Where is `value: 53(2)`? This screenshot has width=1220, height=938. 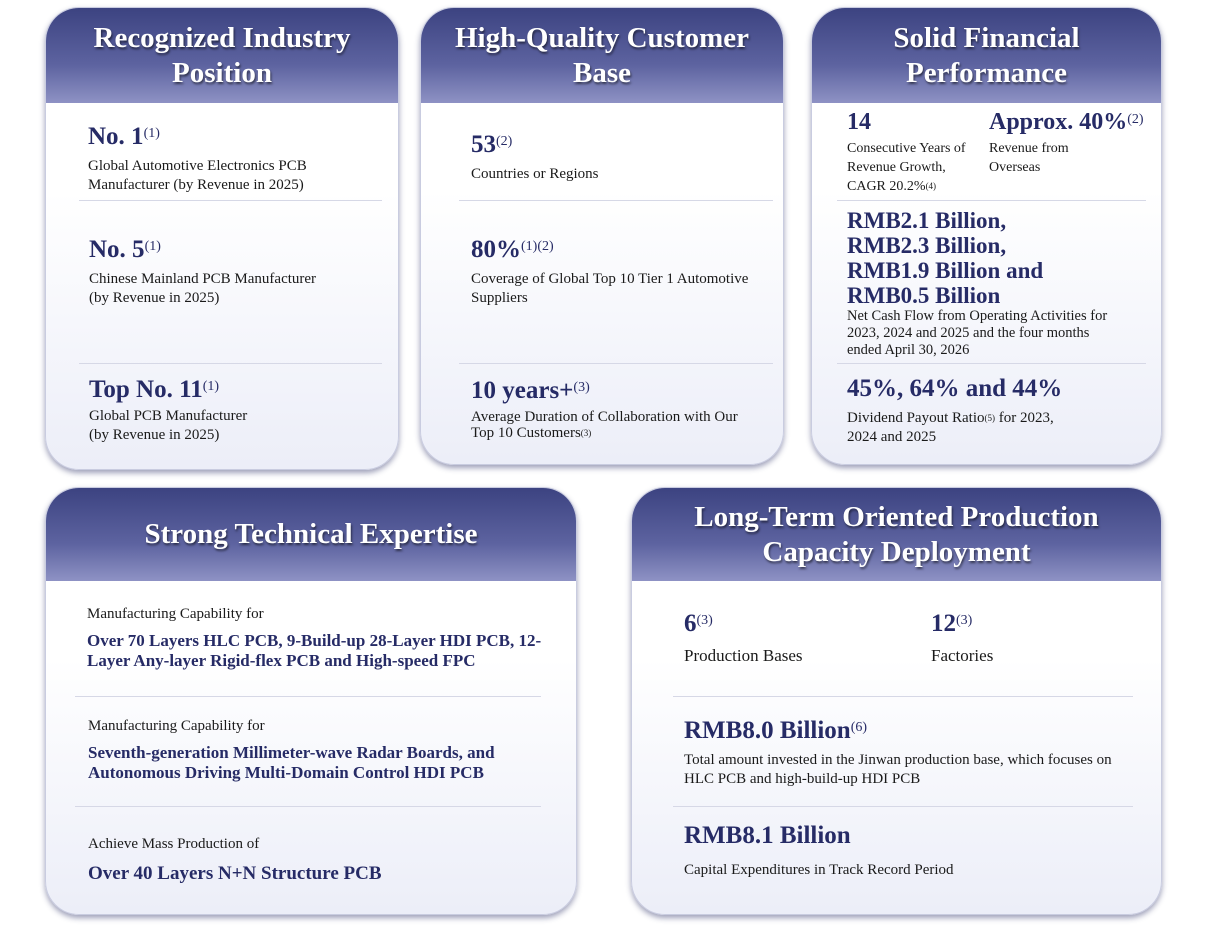
value: 53(2) is located at coordinates (623, 144).